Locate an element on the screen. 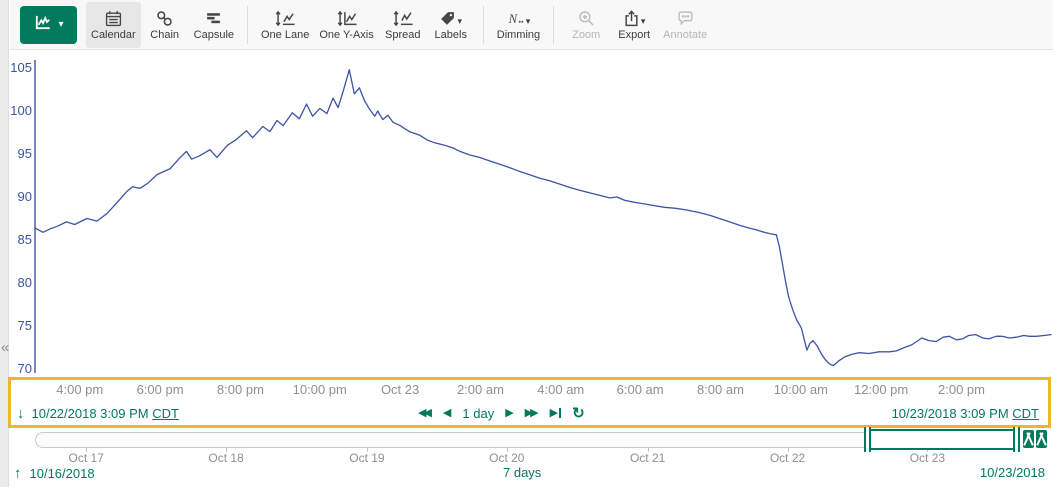 The height and width of the screenshot is (487, 1053). capsule-range-duration: 7 days is located at coordinates (522, 472).